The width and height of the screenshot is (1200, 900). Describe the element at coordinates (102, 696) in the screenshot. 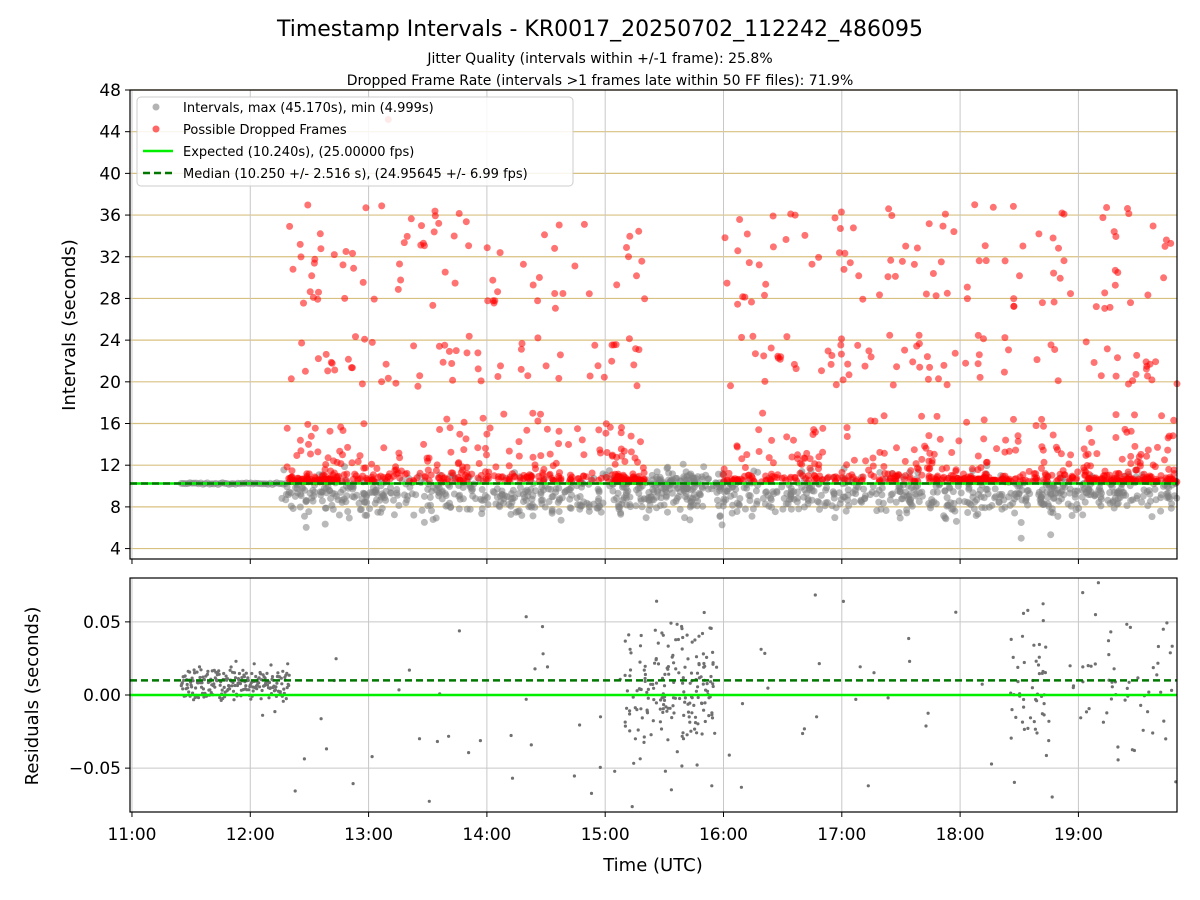

I see `bottom-ytick-label: 0.00` at that location.